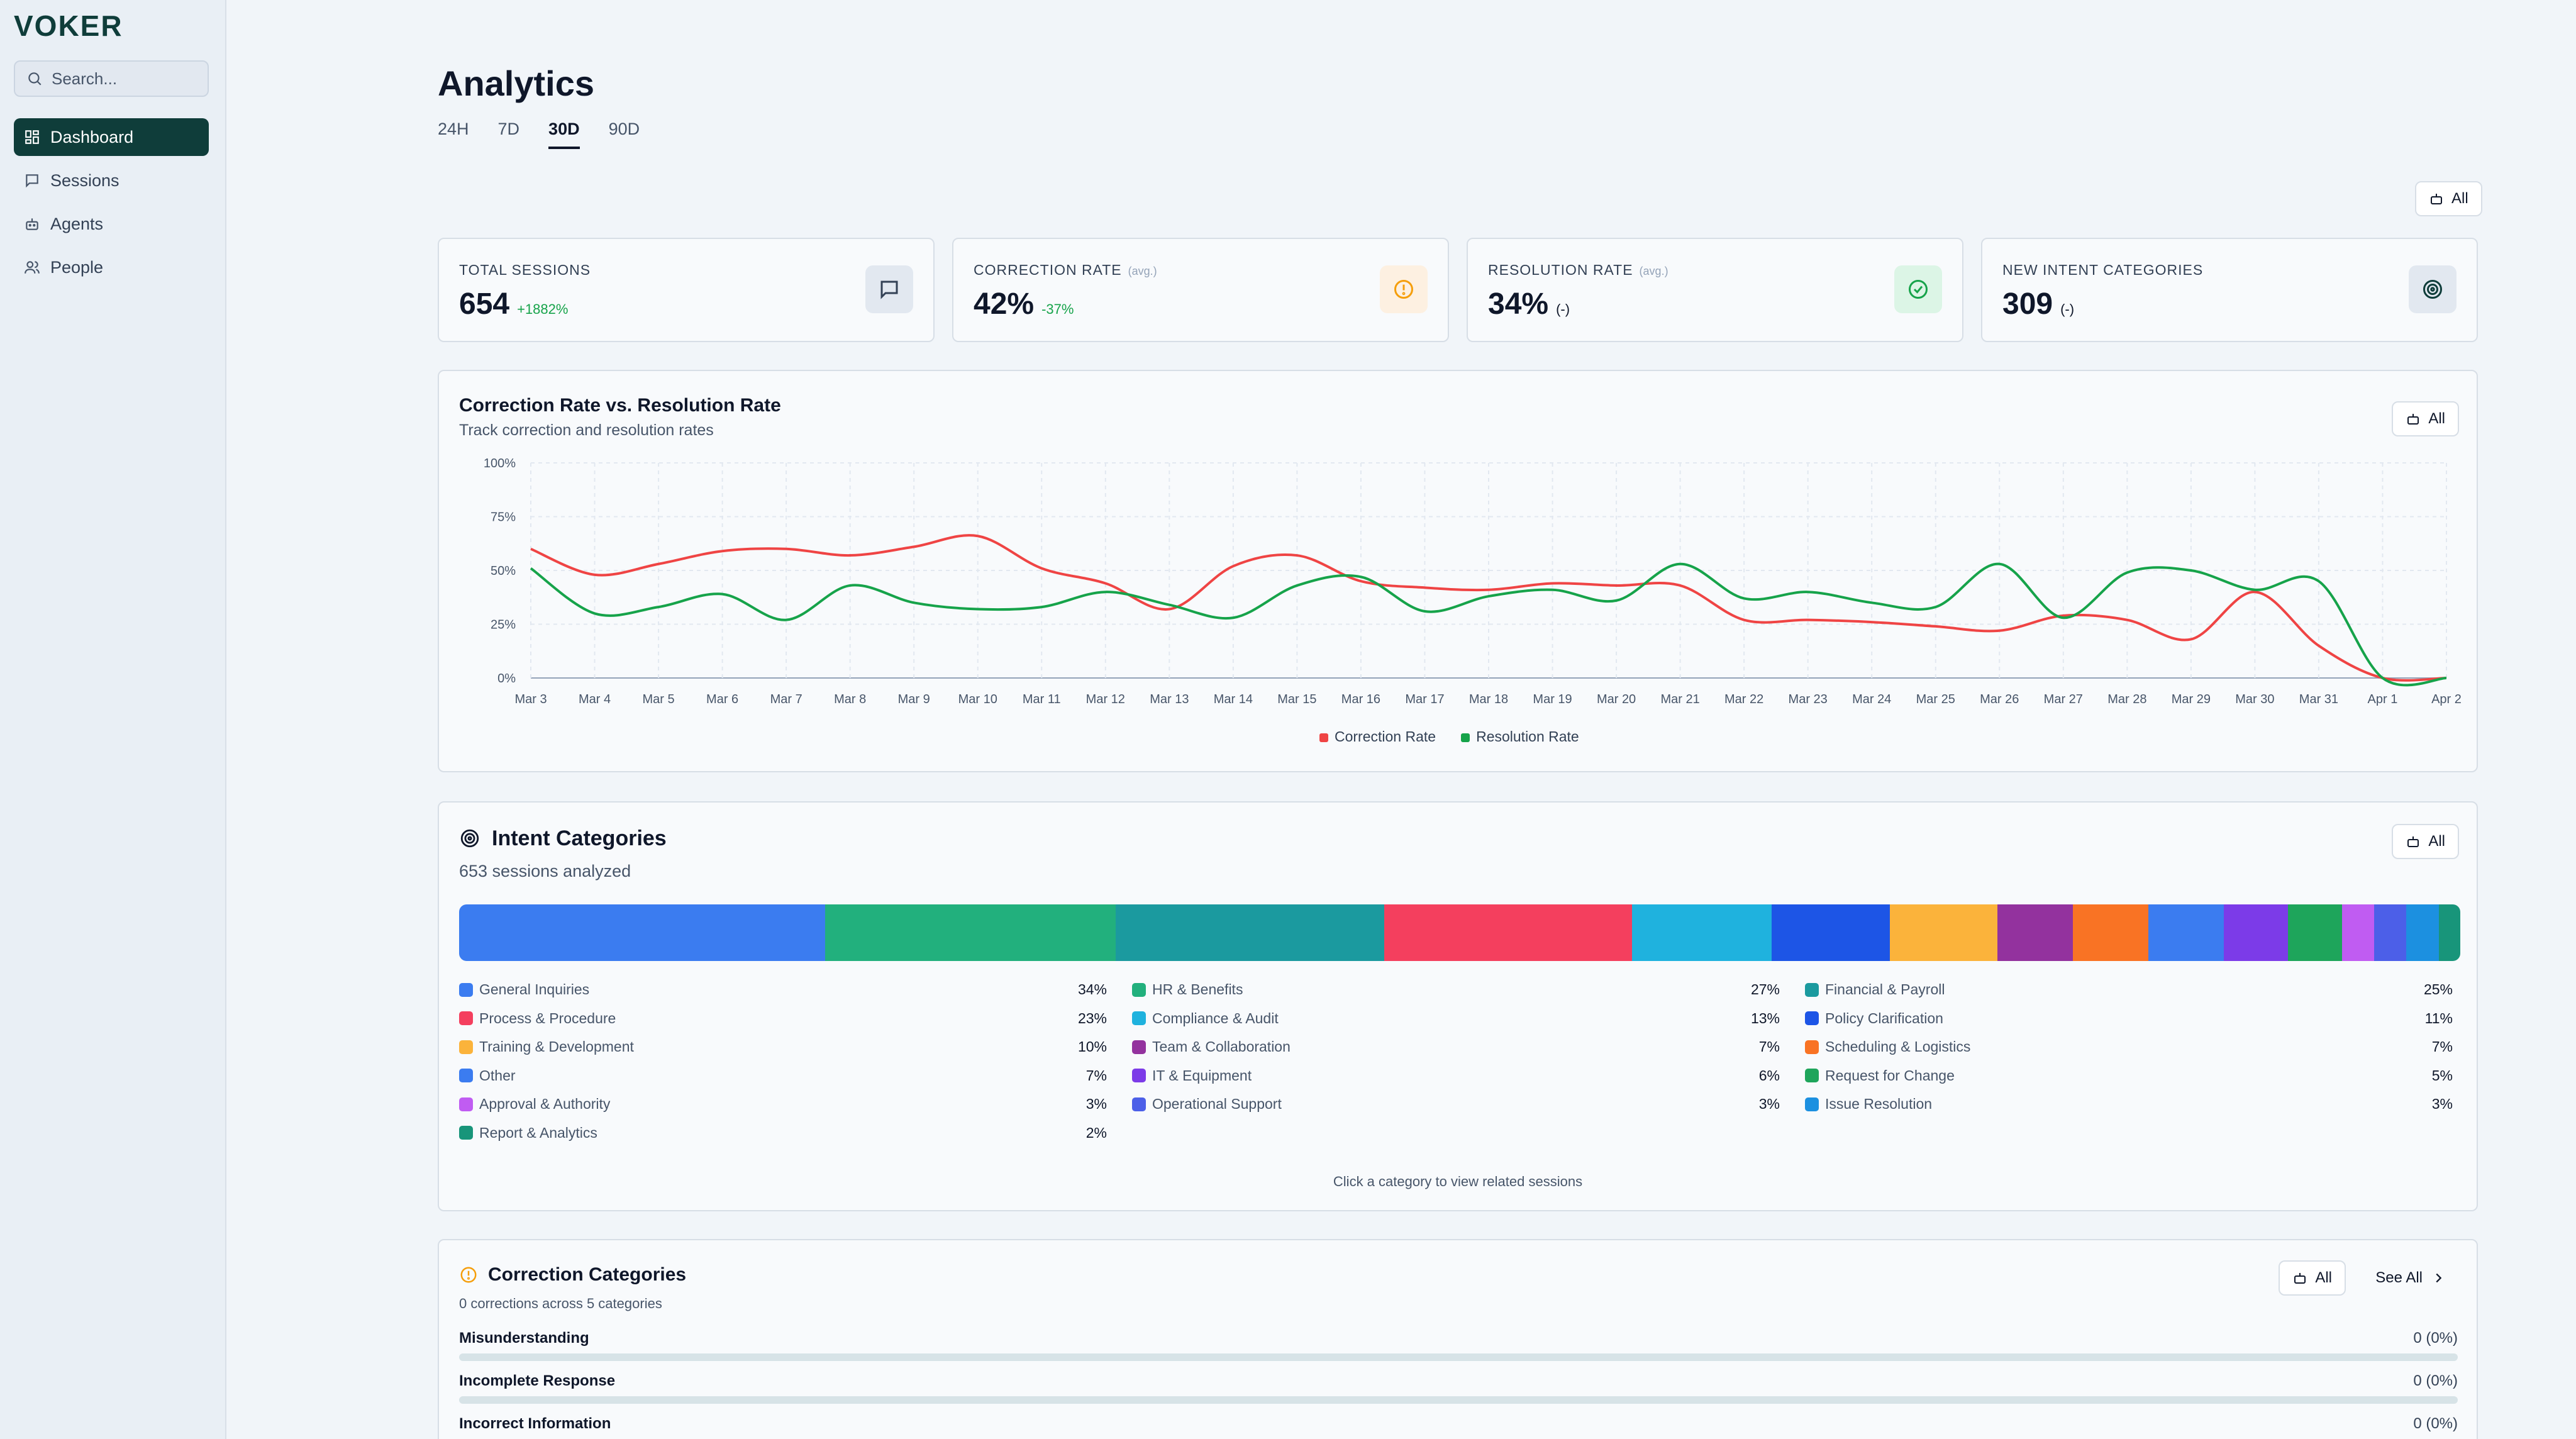  I want to click on tab-24h: 24H, so click(453, 128).